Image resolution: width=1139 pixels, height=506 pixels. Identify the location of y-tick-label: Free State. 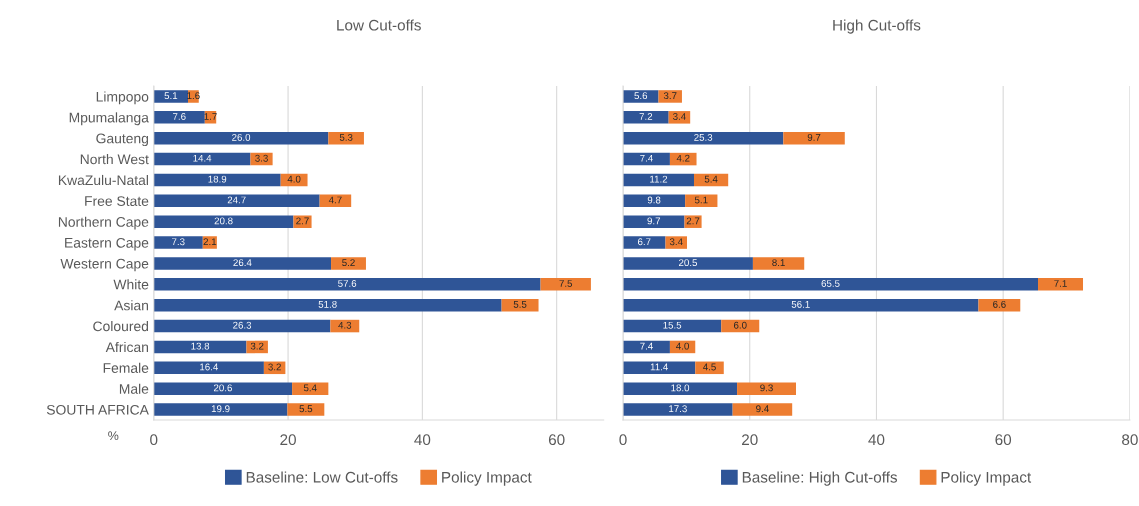
(117, 201).